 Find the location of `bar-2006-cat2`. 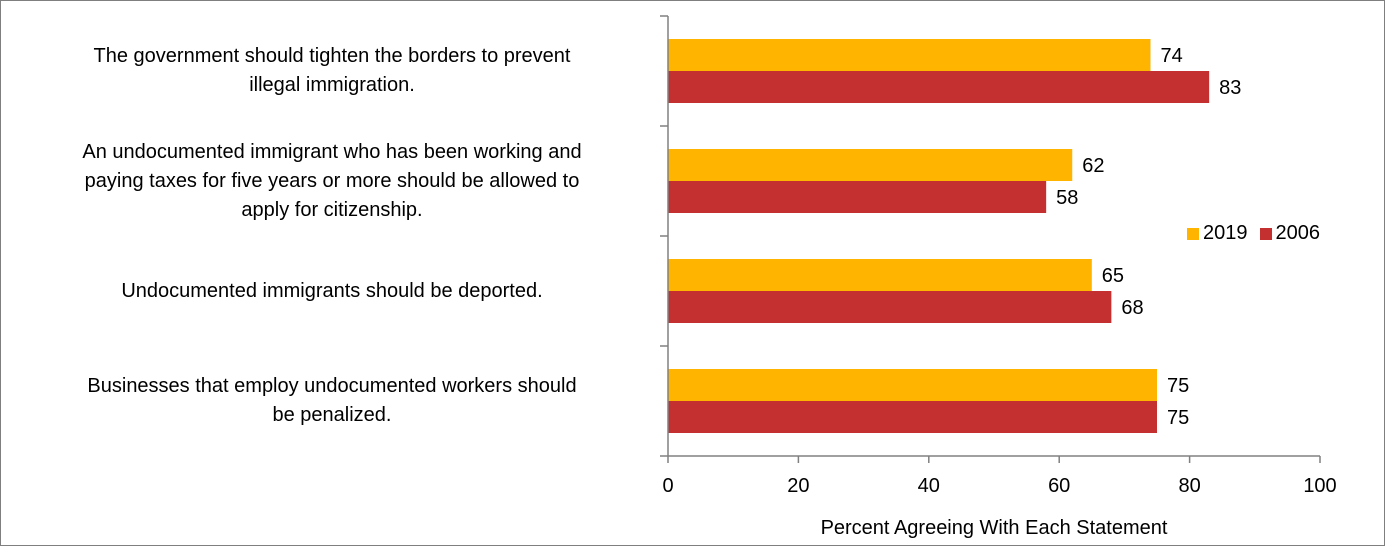

bar-2006-cat2 is located at coordinates (857, 197).